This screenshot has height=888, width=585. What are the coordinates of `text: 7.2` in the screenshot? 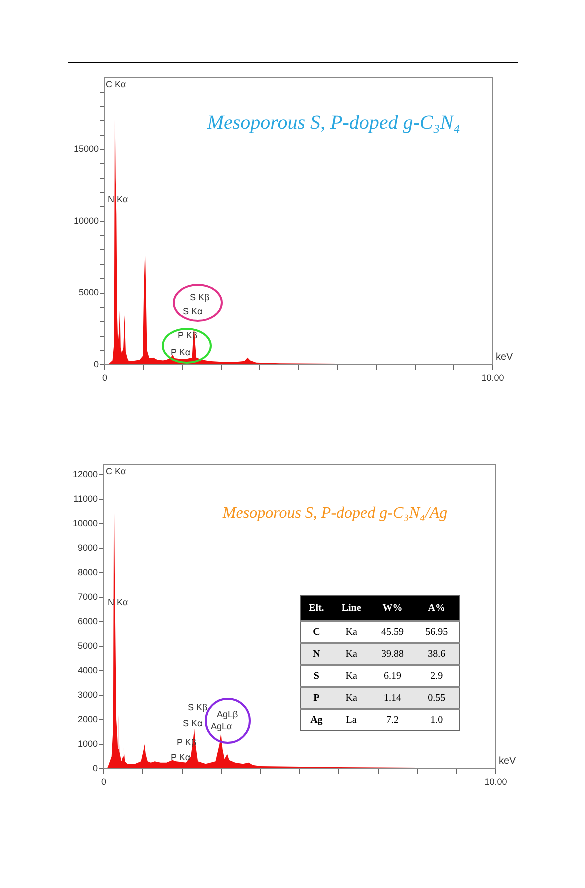 It's located at (392, 720).